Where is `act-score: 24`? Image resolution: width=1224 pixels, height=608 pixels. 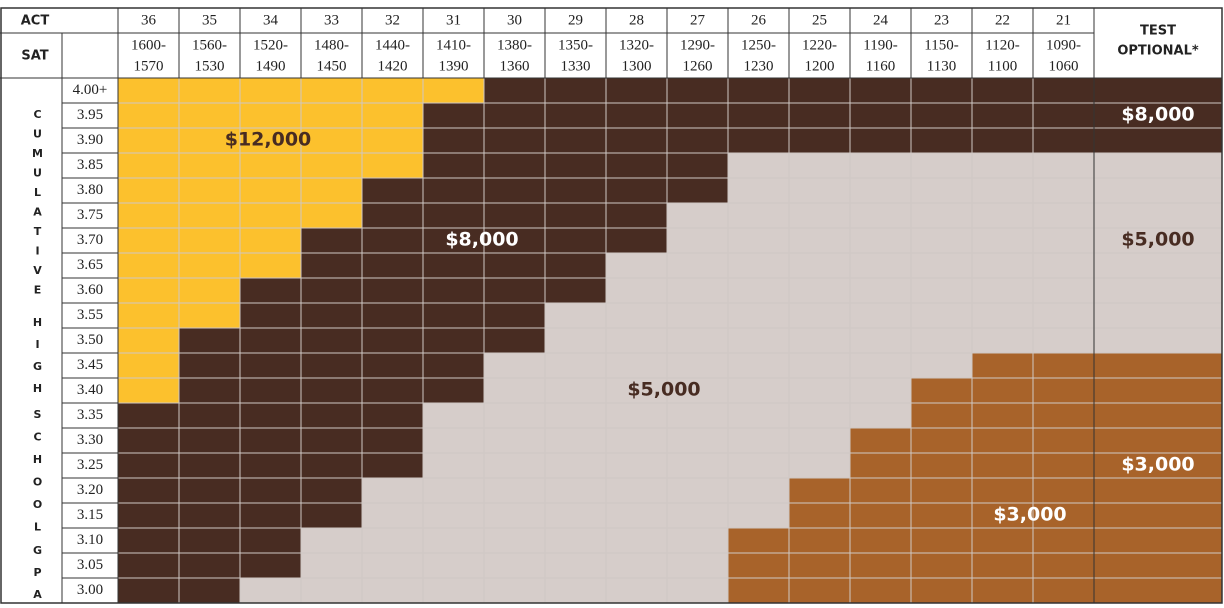 act-score: 24 is located at coordinates (881, 20).